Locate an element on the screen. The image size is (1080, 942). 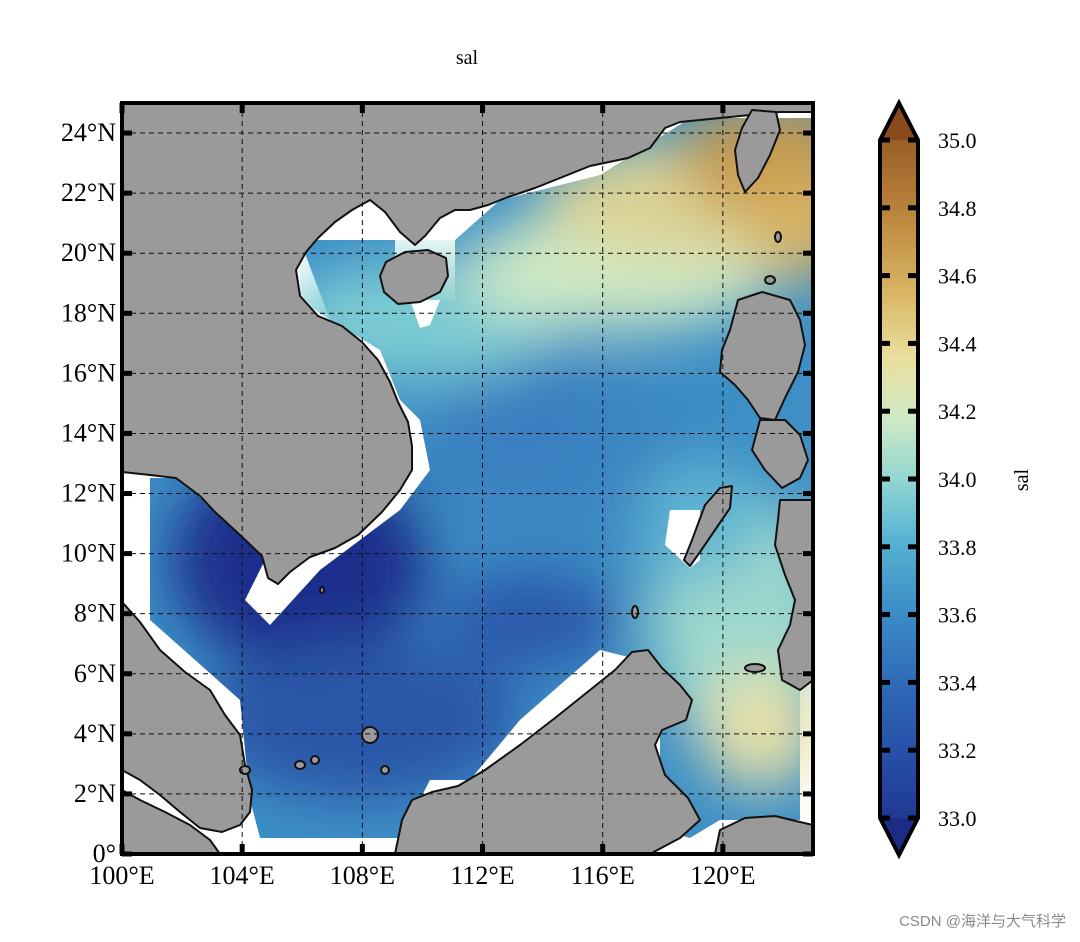
land-luzon-south is located at coordinates (780, 454).